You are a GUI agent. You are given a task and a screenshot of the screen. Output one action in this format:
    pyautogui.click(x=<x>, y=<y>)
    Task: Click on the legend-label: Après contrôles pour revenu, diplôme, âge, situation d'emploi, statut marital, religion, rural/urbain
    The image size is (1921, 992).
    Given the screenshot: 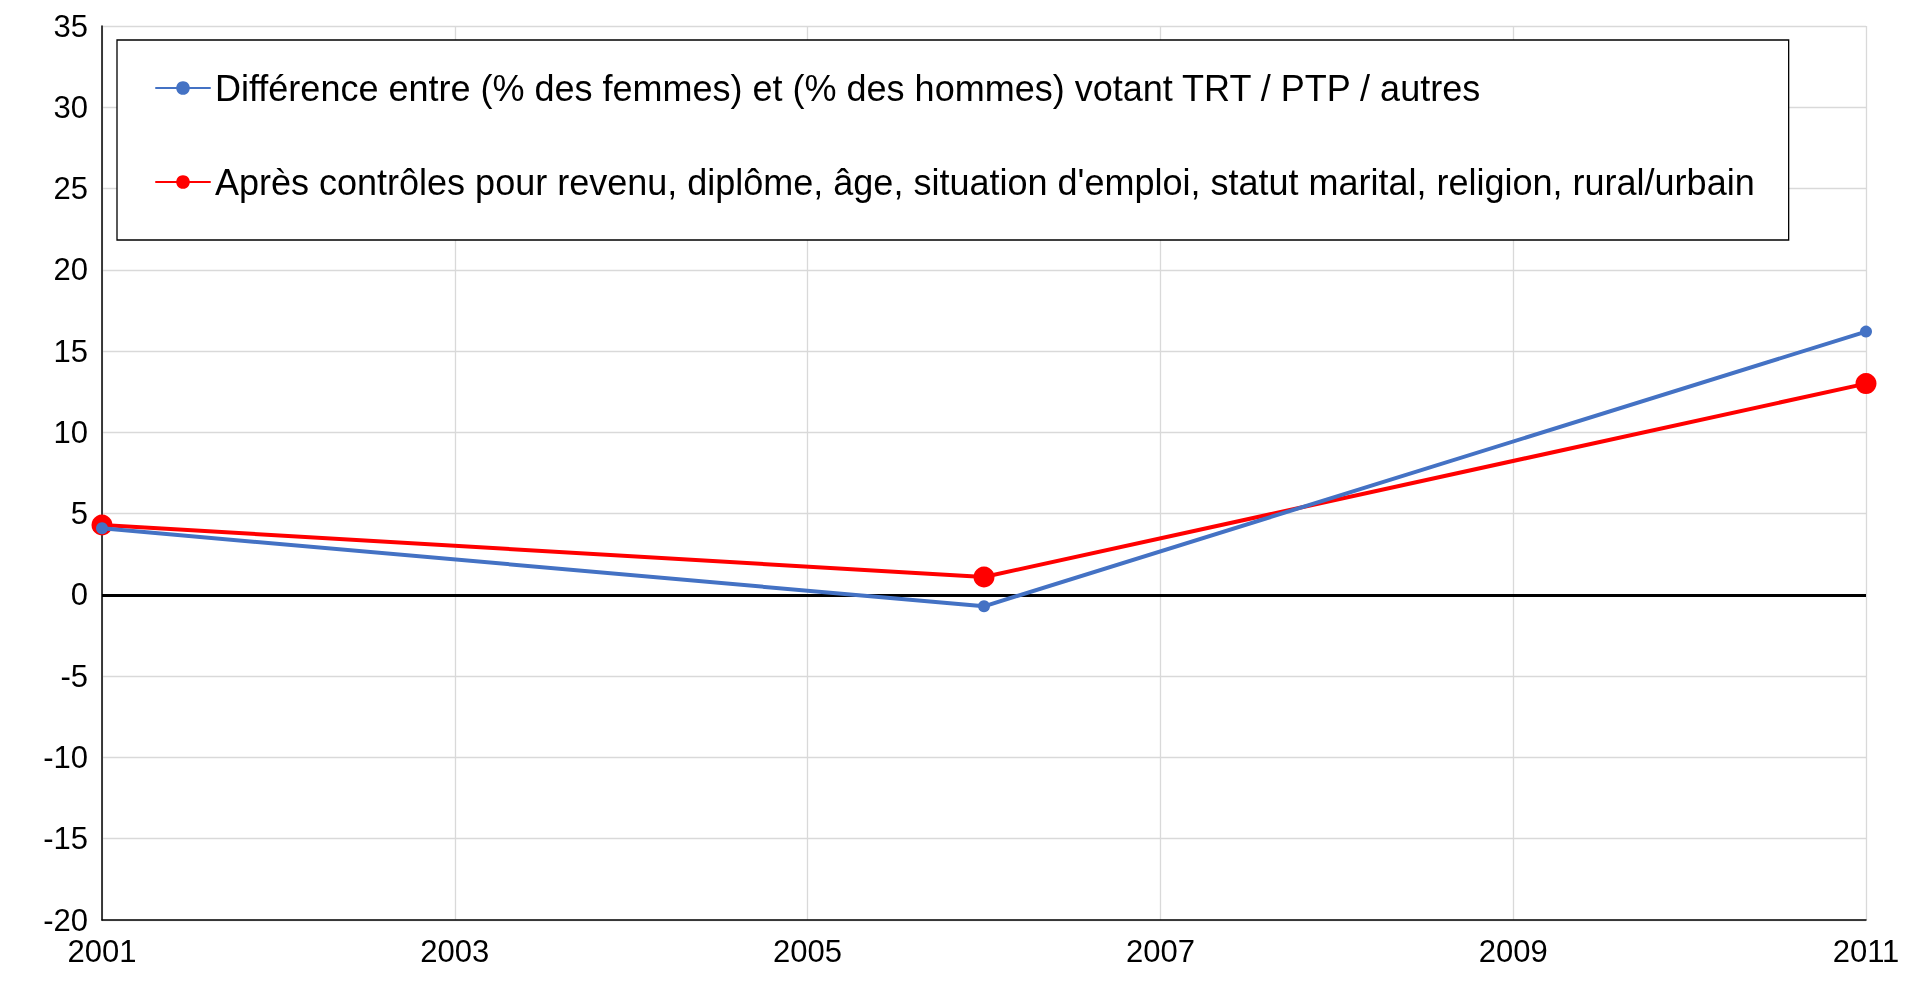 What is the action you would take?
    pyautogui.click(x=985, y=182)
    